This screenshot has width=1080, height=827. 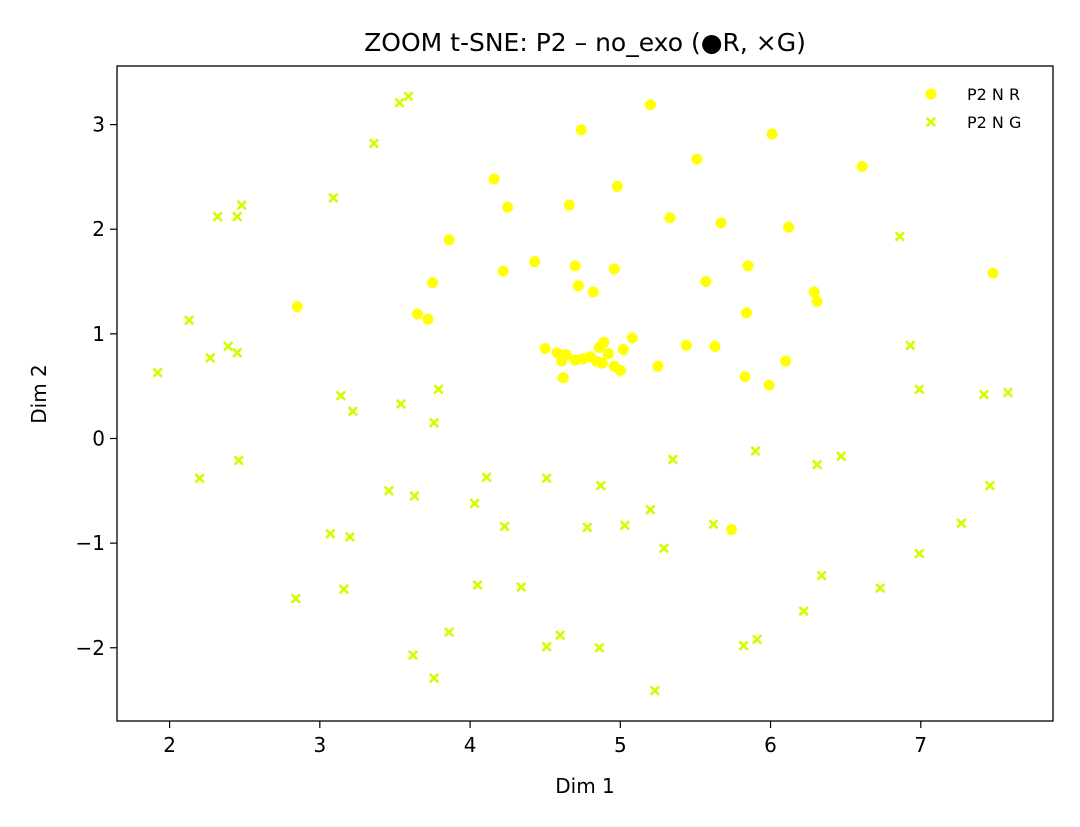 I want to click on legend-marker-r, so click(x=931, y=94).